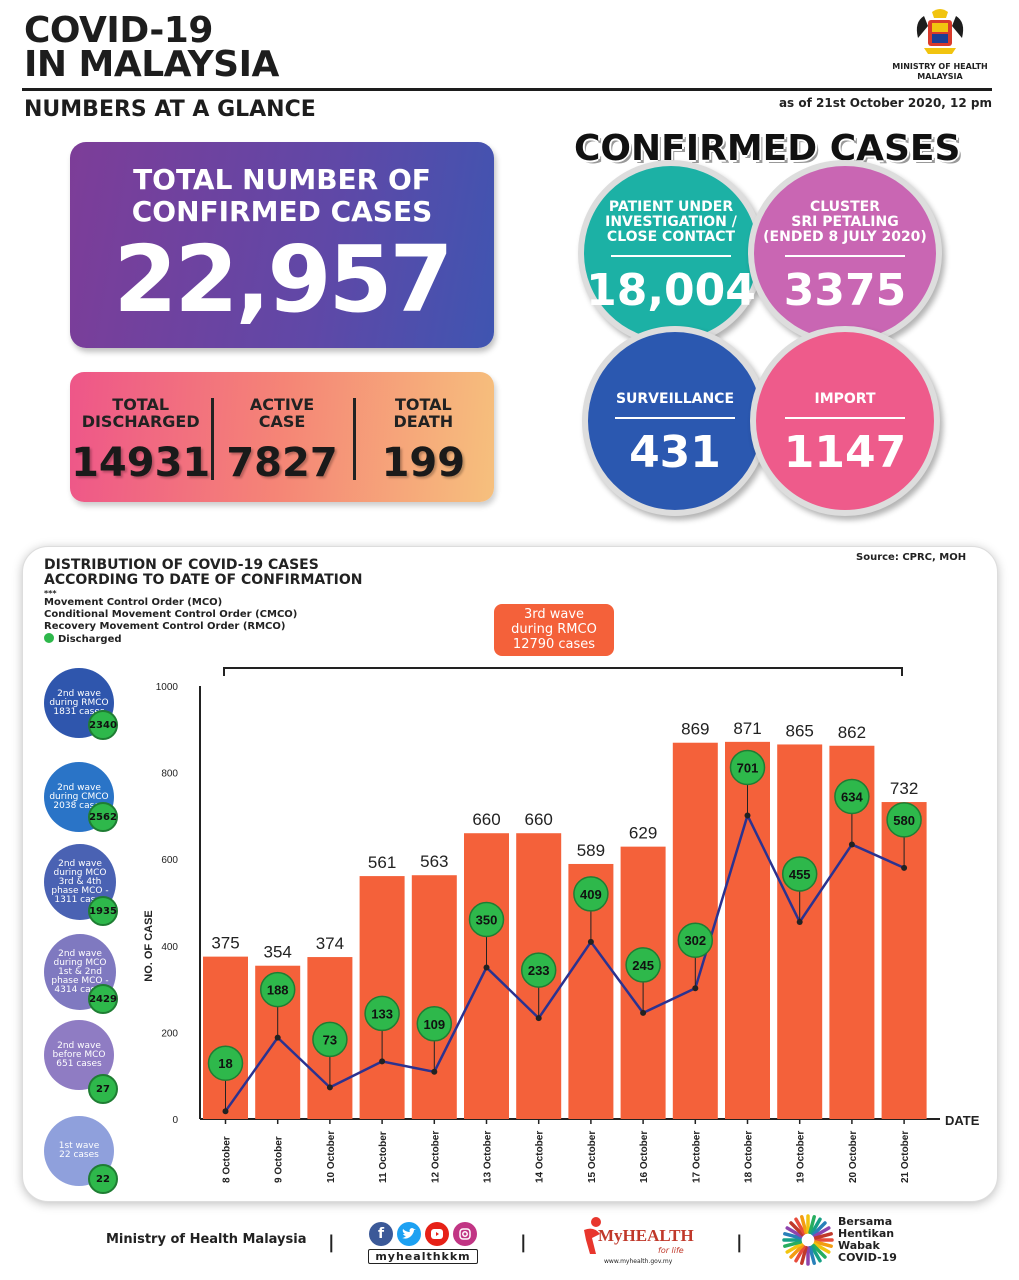 The image size is (1019, 1280). I want to click on stat-active: ACTIVE CASE 7827, so click(281, 437).